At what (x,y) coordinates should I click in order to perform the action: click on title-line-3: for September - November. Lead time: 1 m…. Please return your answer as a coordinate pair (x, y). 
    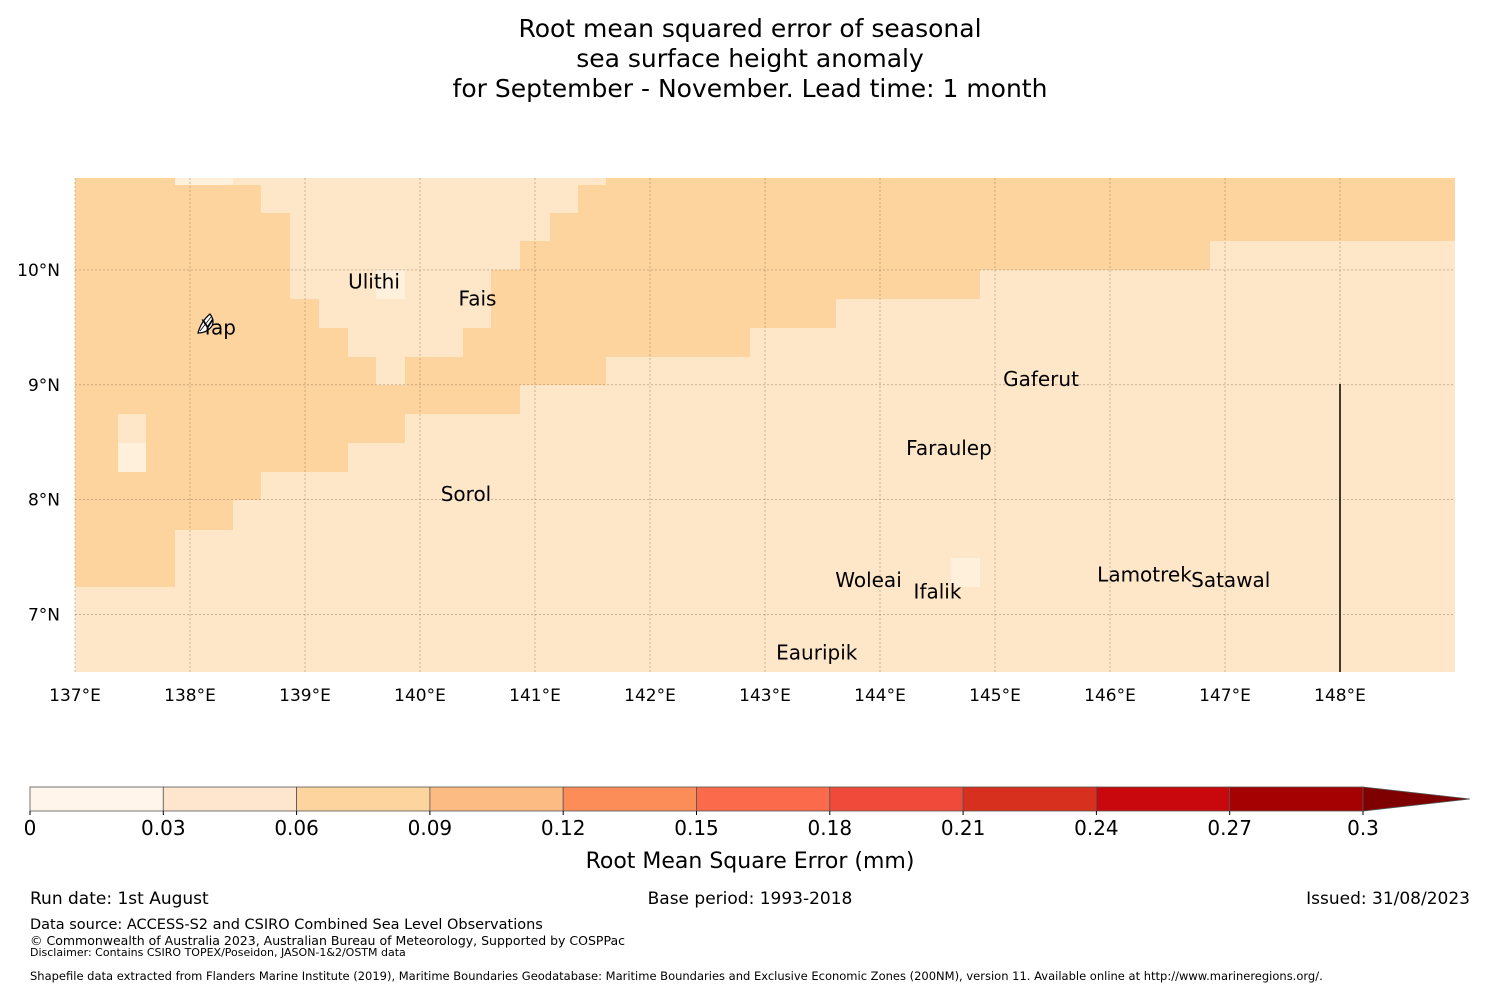
    Looking at the image, I should click on (750, 88).